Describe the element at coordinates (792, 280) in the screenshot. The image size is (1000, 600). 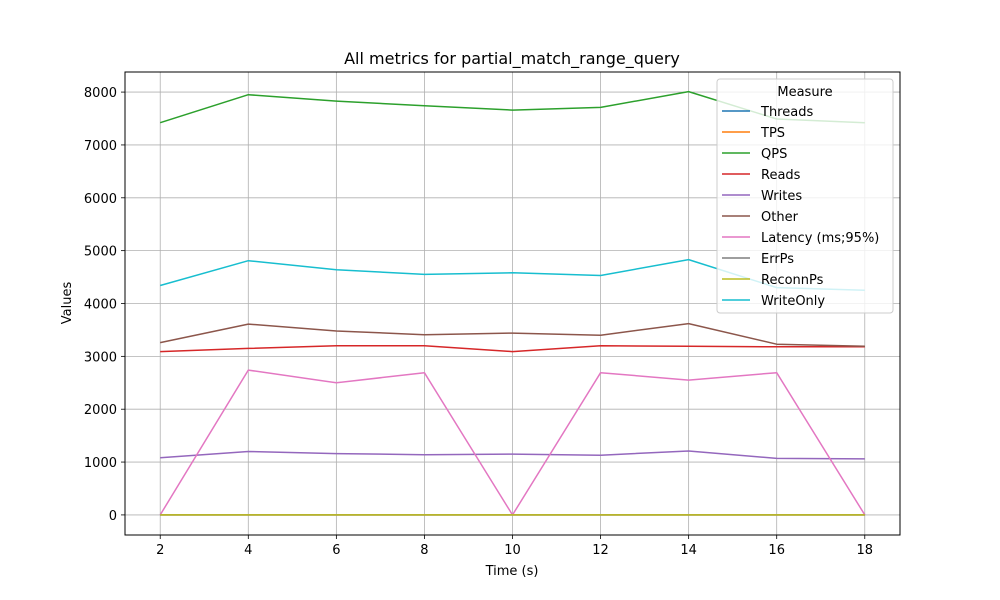
I see `legend-label: ReconnPs` at that location.